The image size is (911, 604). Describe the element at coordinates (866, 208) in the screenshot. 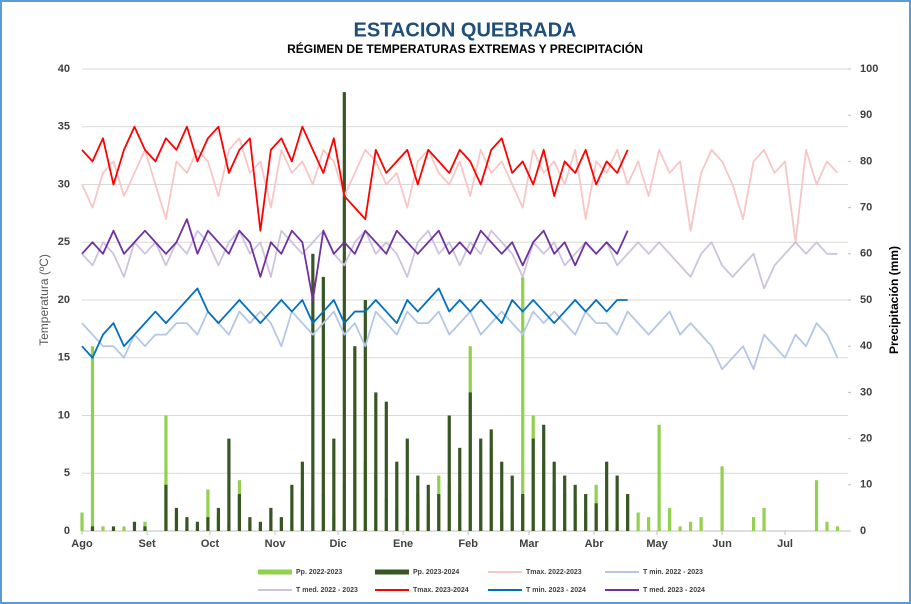

I see `y2-tick-label: 70` at that location.